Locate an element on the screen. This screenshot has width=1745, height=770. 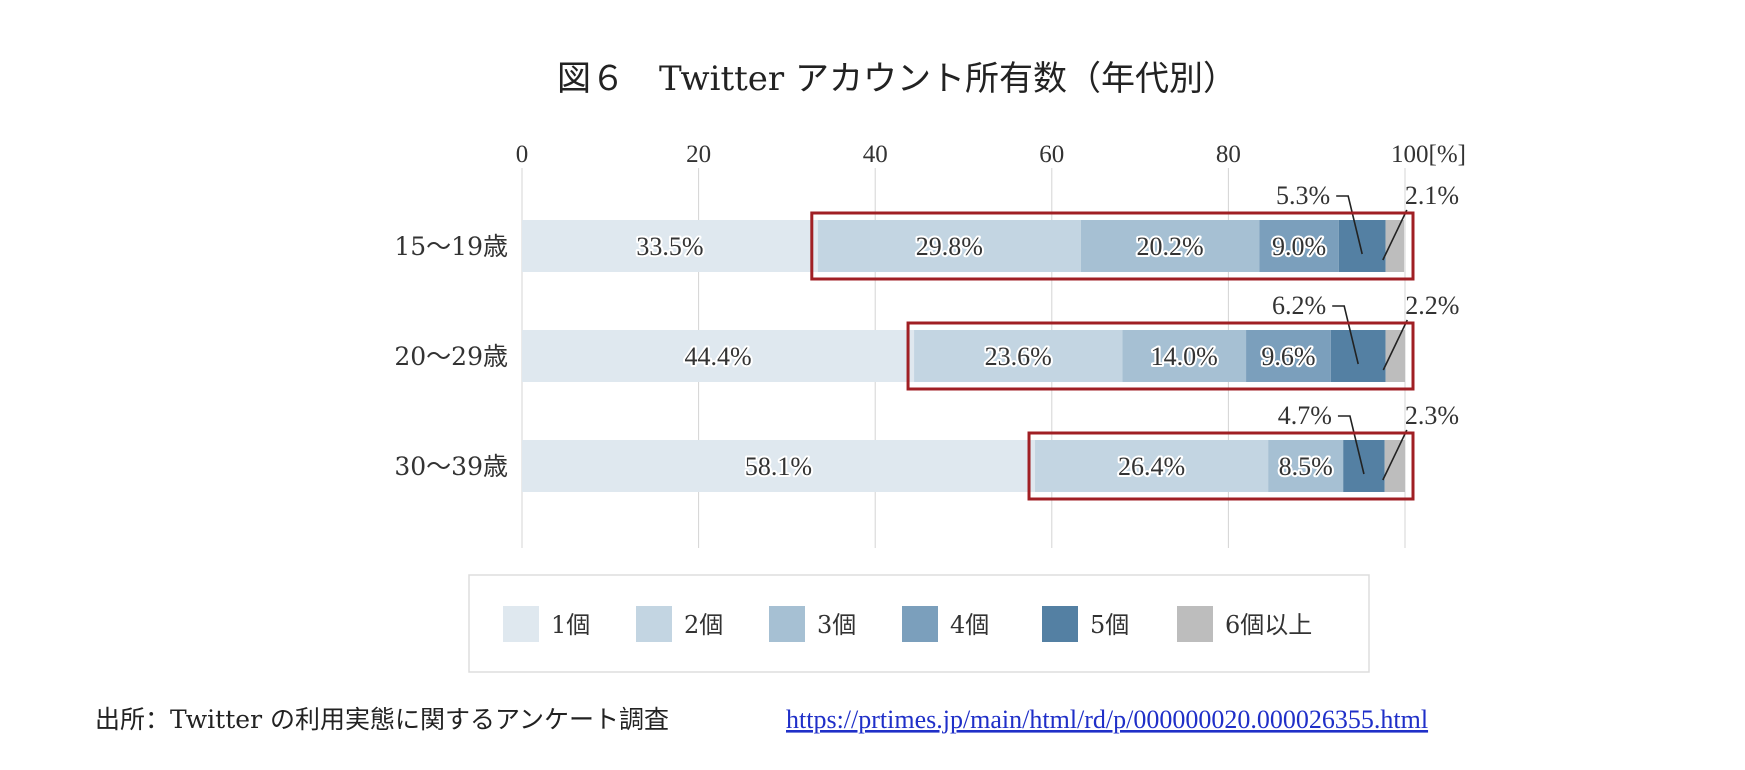
data-label: 14.0% is located at coordinates (1184, 356).